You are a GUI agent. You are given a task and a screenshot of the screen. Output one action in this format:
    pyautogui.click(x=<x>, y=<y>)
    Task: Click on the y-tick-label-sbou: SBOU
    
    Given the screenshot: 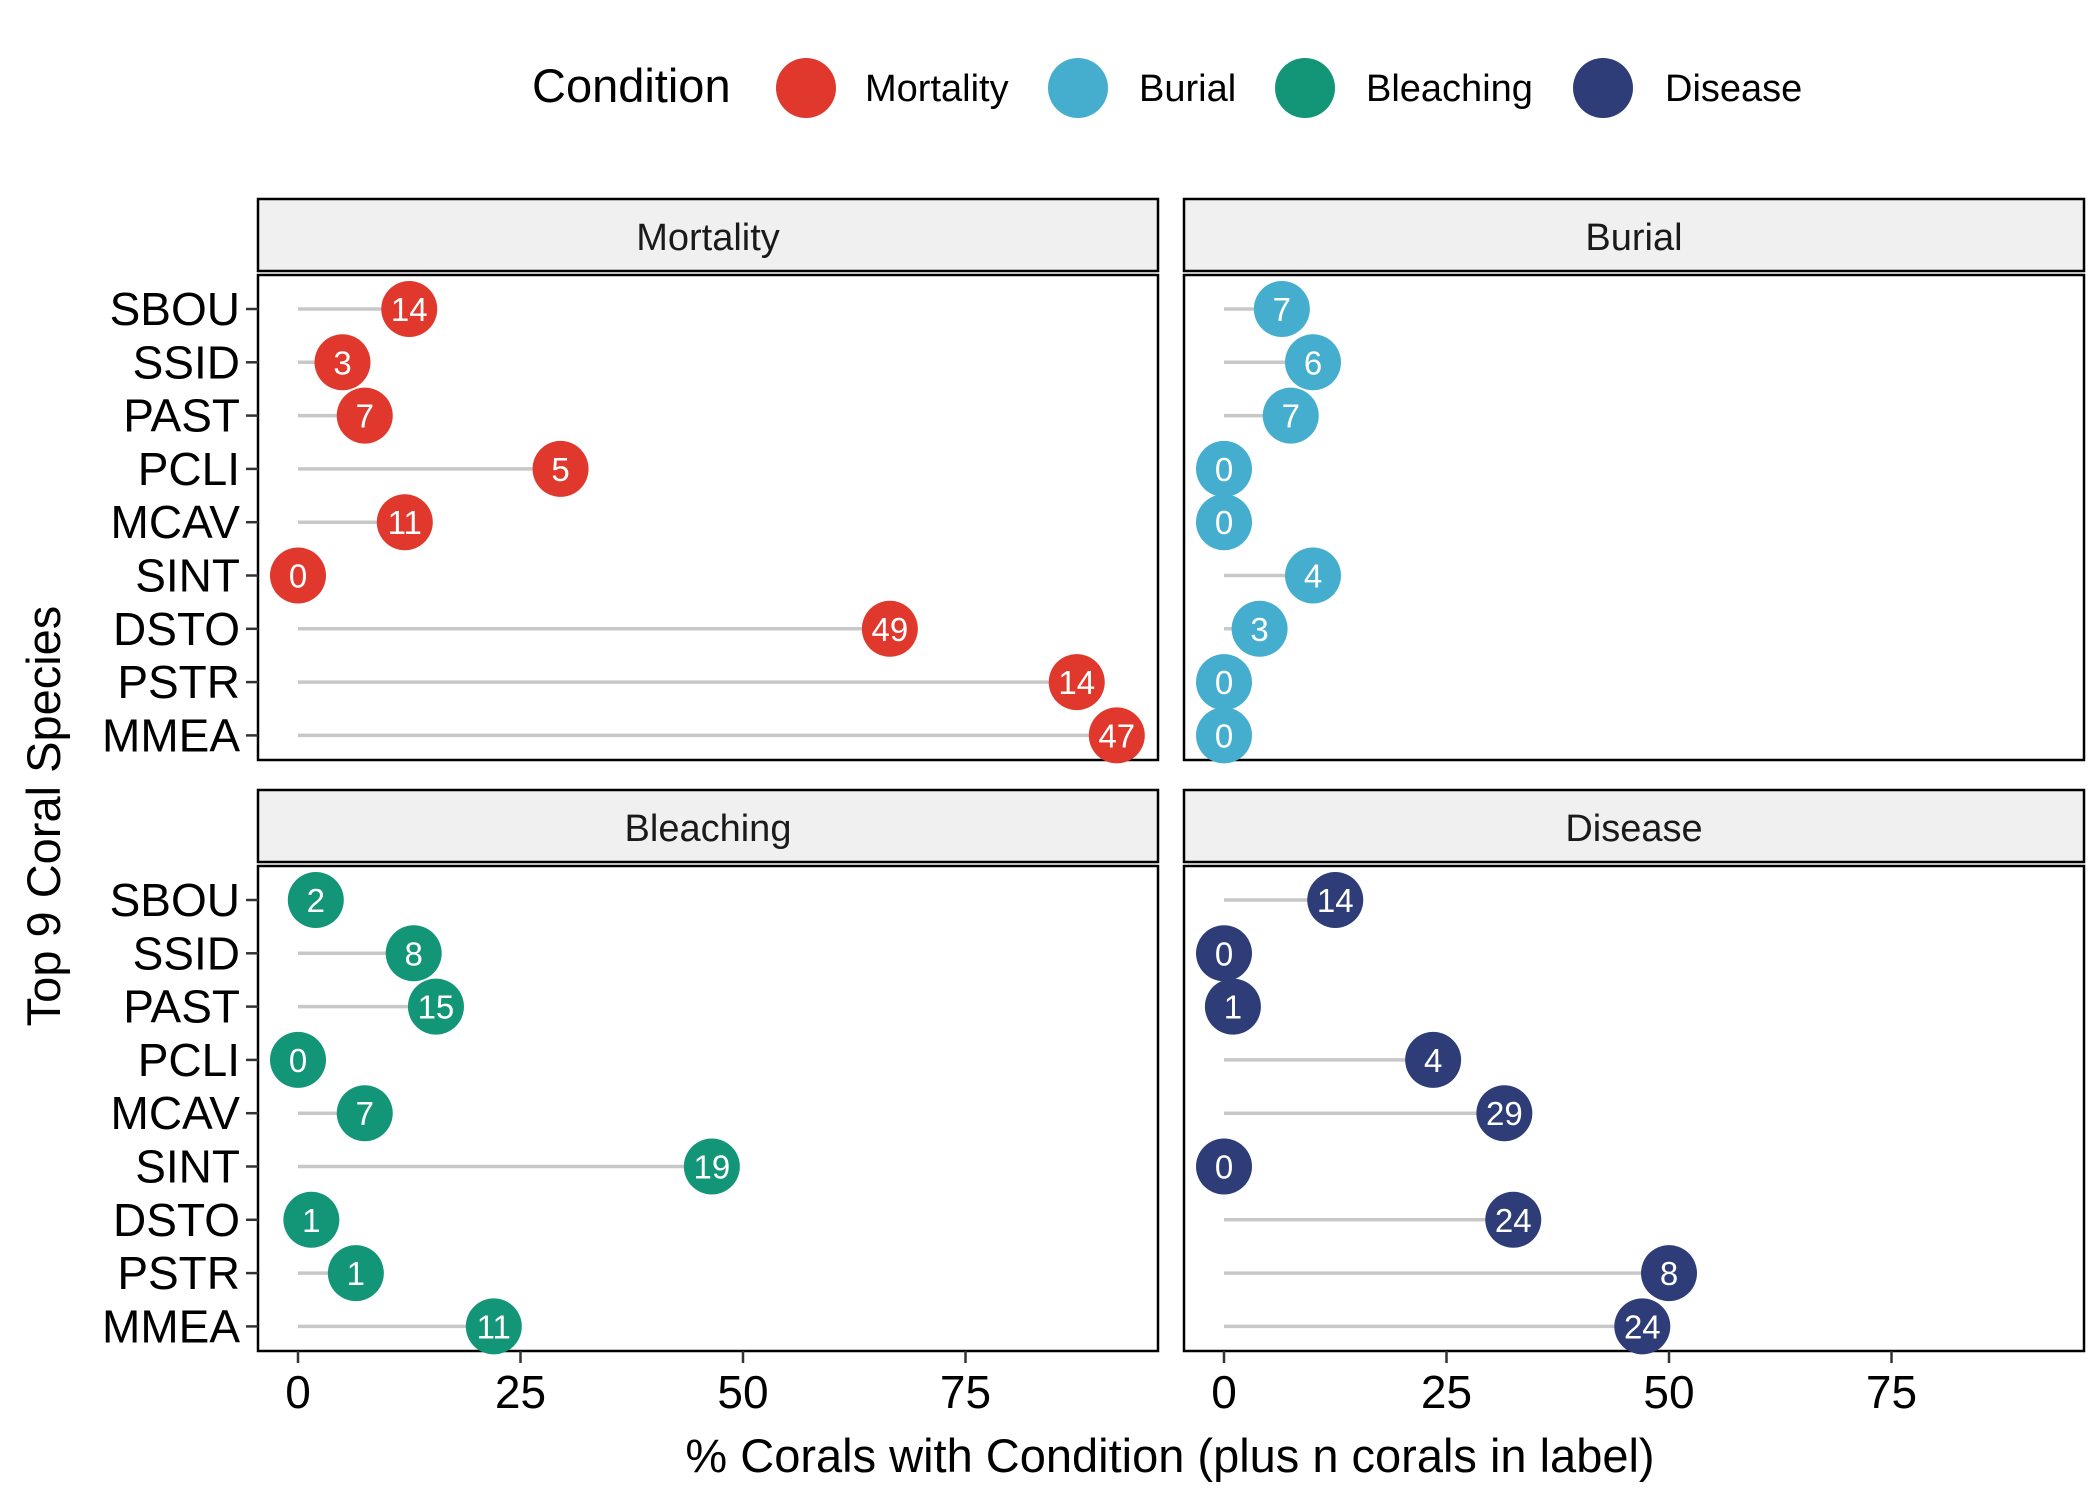 What is the action you would take?
    pyautogui.click(x=175, y=900)
    